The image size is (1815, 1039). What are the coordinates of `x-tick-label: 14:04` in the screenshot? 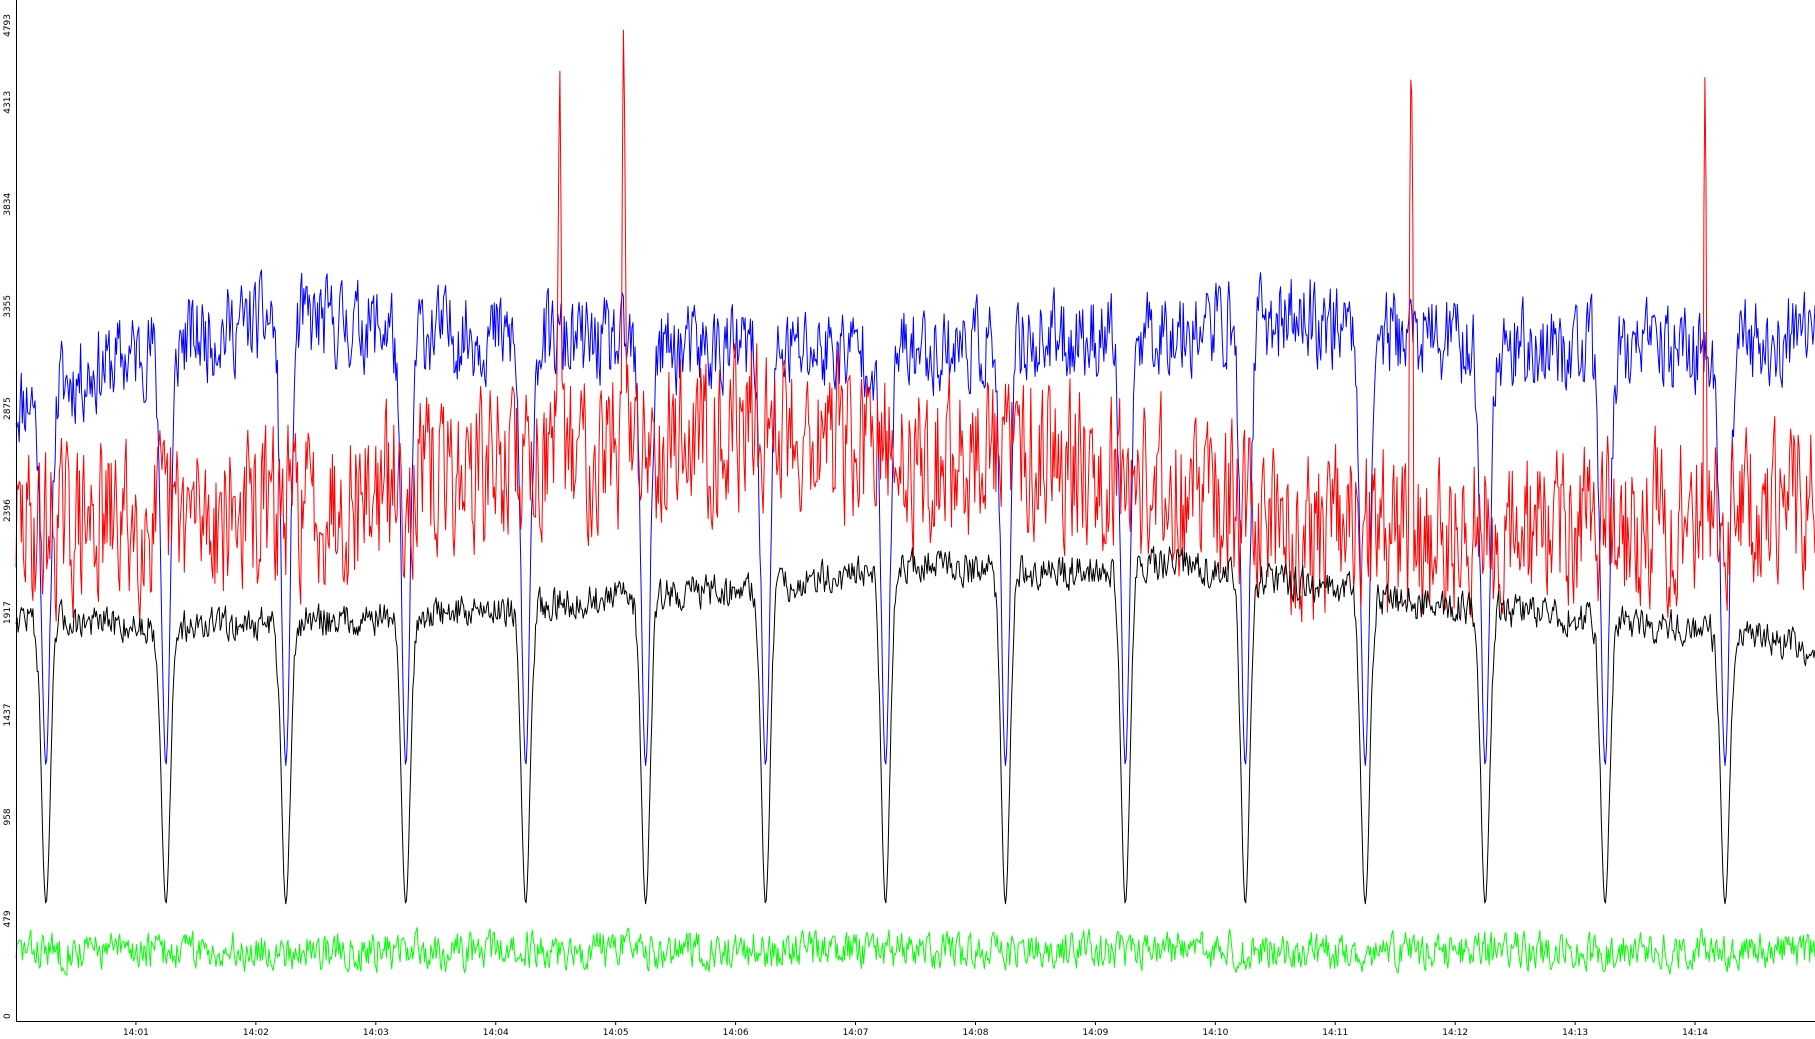 It's located at (496, 1033).